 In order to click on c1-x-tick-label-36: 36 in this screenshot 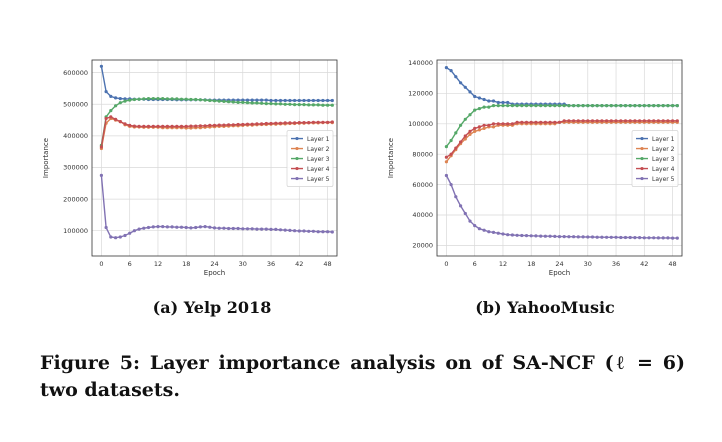, I will do `click(616, 264)`.